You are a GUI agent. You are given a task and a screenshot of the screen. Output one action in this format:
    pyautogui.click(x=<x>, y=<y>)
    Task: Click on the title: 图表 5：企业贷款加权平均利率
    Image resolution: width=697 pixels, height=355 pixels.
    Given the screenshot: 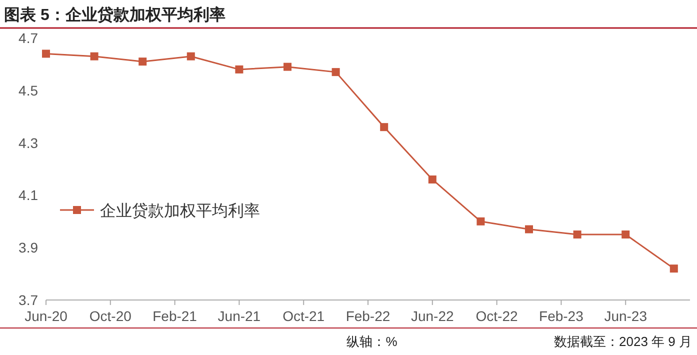 What is the action you would take?
    pyautogui.click(x=115, y=15)
    